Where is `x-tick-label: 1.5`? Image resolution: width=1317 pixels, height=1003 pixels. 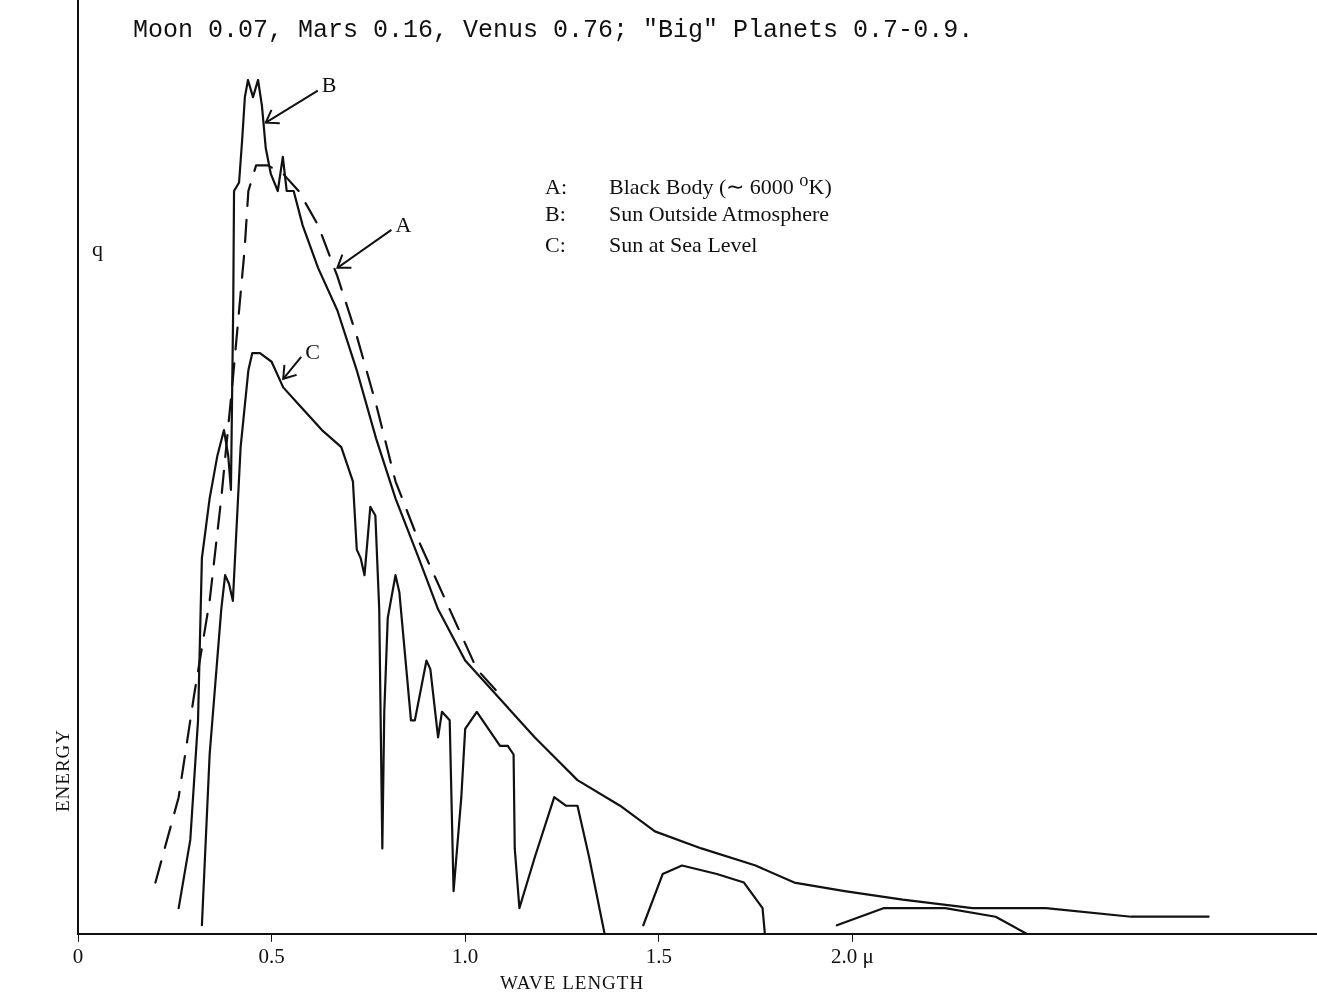 x-tick-label: 1.5 is located at coordinates (658, 955).